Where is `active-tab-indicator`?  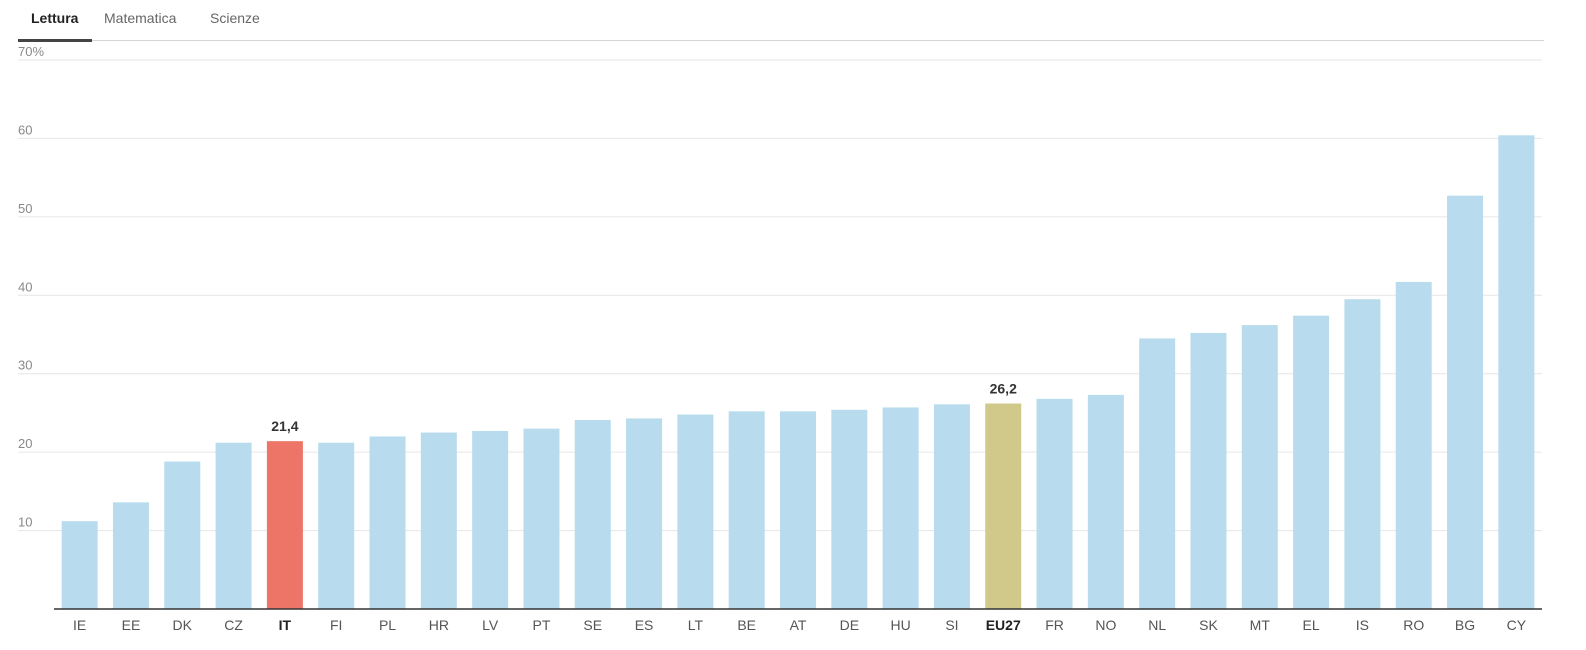
active-tab-indicator is located at coordinates (55, 40).